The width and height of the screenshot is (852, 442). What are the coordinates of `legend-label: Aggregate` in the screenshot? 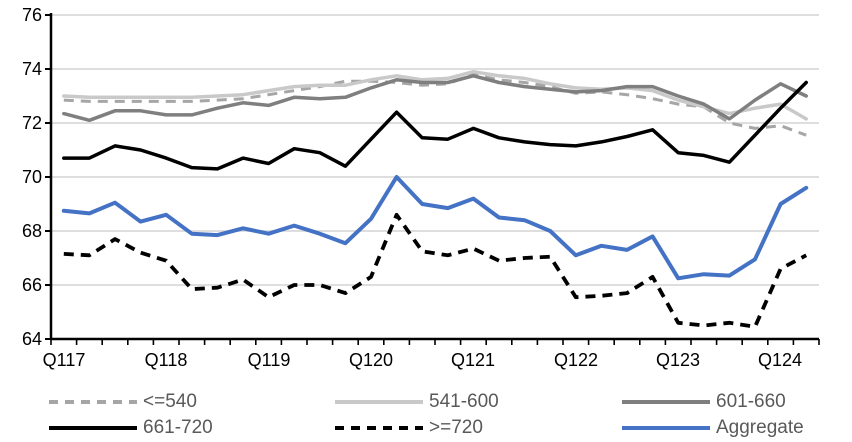 It's located at (760, 427).